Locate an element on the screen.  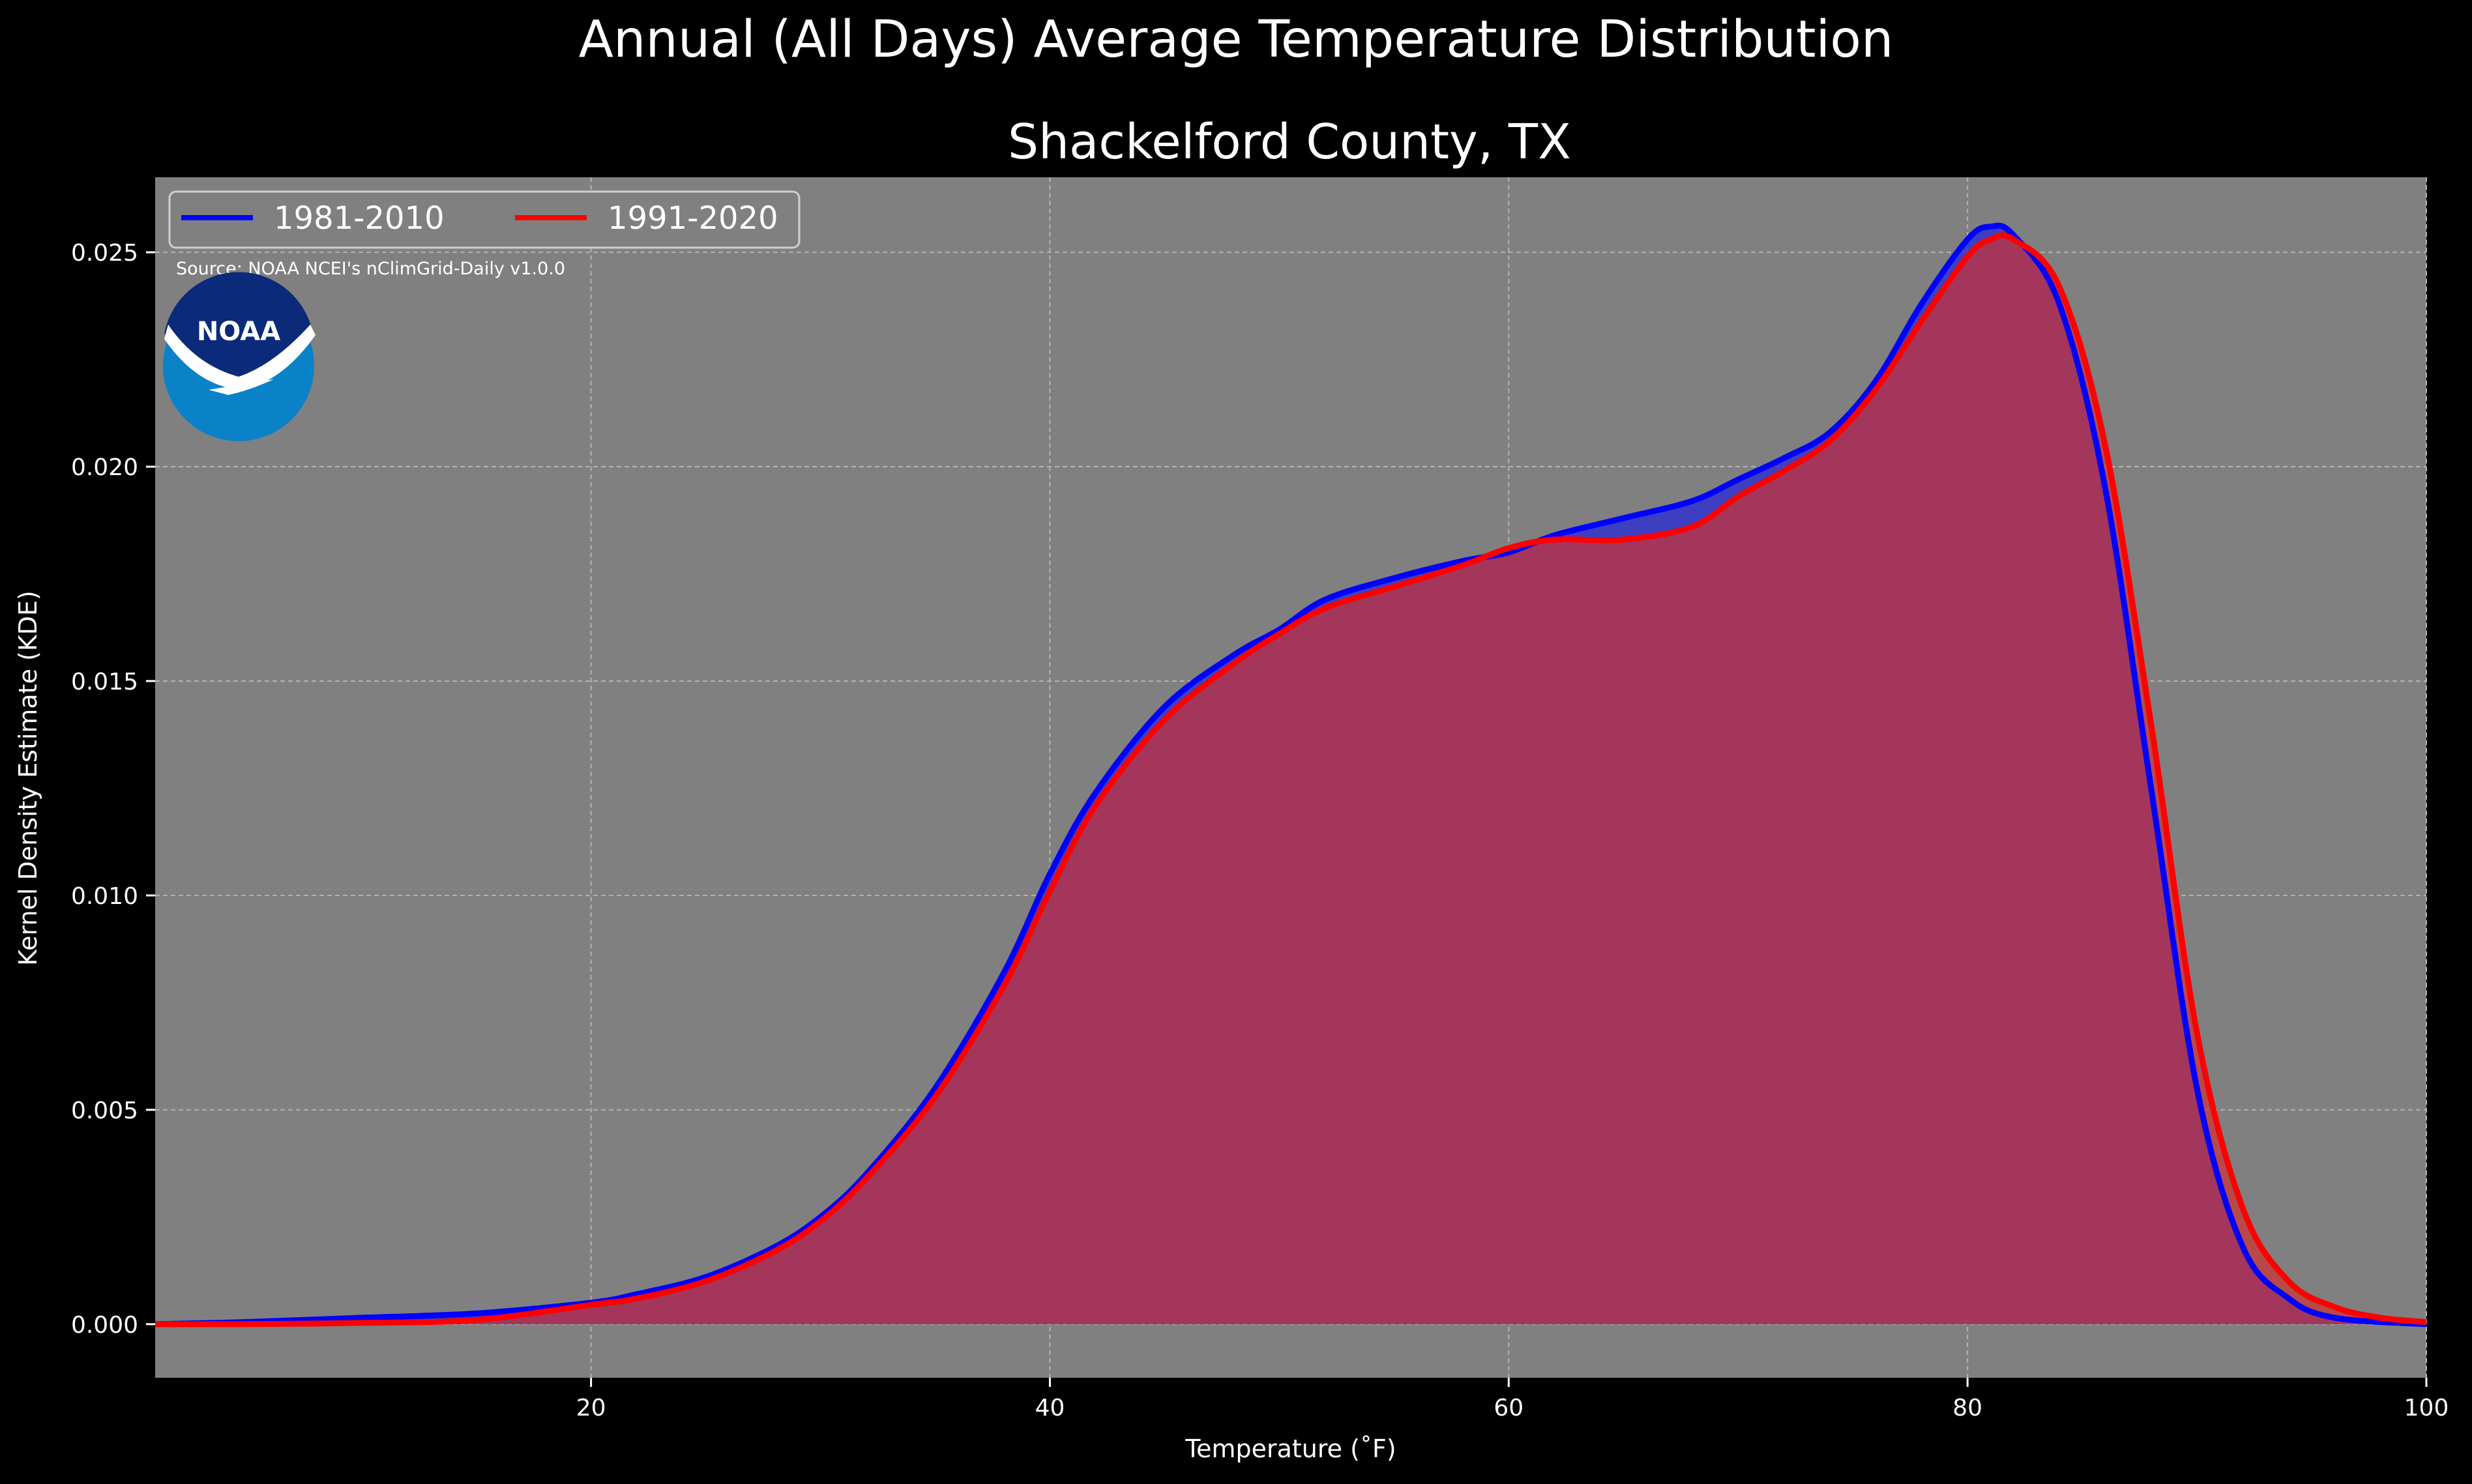
legend-box is located at coordinates (484, 219).